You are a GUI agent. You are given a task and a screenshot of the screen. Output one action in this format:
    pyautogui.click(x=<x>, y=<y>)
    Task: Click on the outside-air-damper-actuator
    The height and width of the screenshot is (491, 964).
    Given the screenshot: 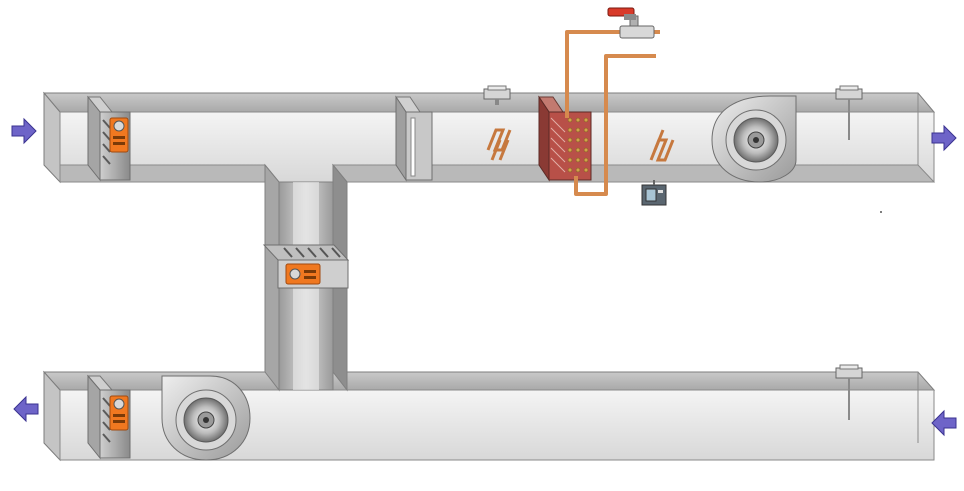 What is the action you would take?
    pyautogui.click(x=119, y=135)
    